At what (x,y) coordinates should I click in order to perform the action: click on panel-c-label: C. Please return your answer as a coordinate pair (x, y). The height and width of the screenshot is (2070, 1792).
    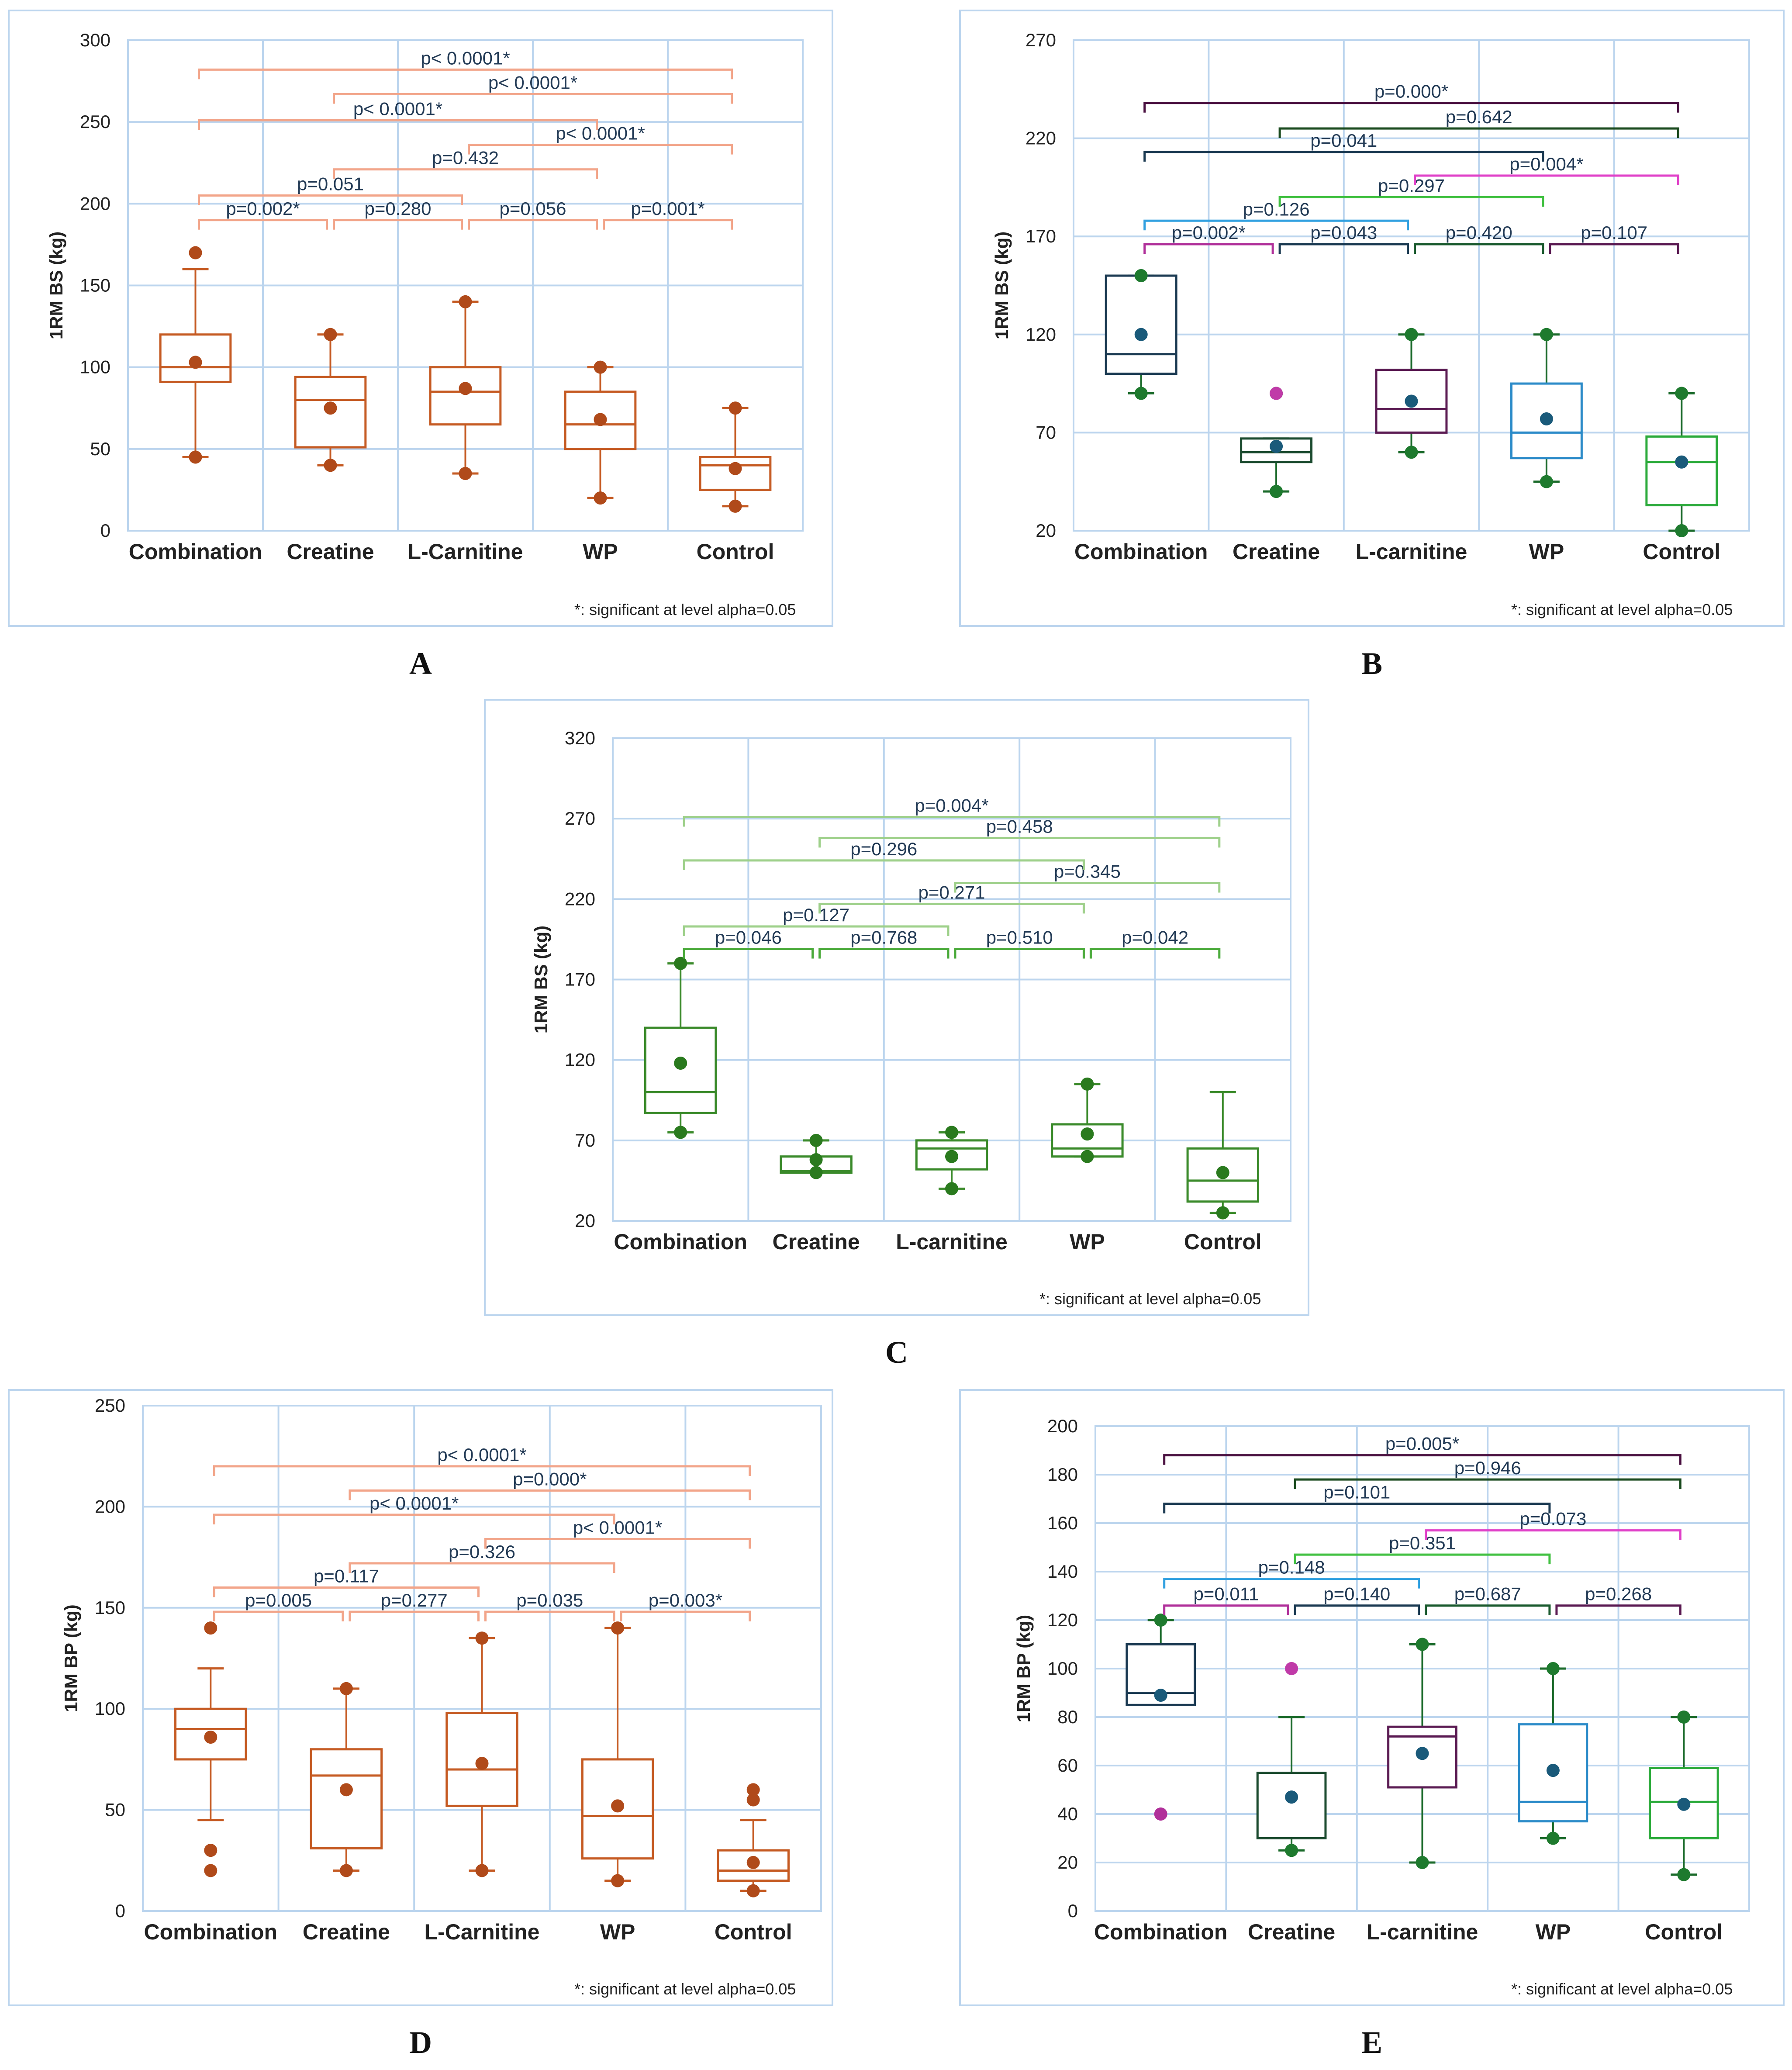
    Looking at the image, I should click on (896, 1352).